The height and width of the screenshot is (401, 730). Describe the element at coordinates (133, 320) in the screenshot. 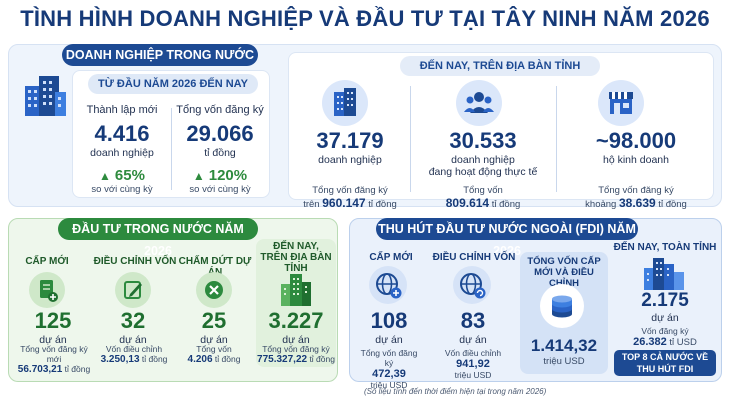

I see `di-adjust-value: 32` at that location.